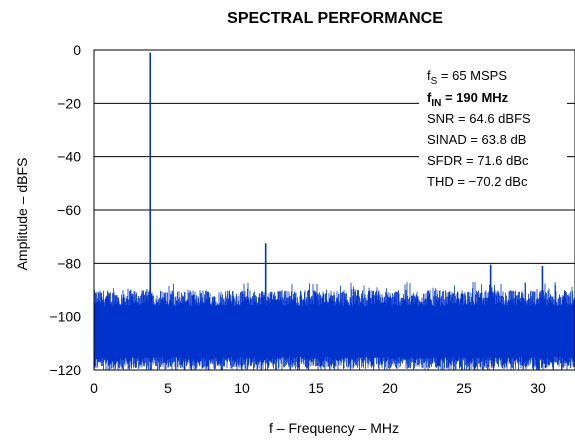 The width and height of the screenshot is (575, 440). Describe the element at coordinates (69, 210) in the screenshot. I see `y-tick-label: −60` at that location.